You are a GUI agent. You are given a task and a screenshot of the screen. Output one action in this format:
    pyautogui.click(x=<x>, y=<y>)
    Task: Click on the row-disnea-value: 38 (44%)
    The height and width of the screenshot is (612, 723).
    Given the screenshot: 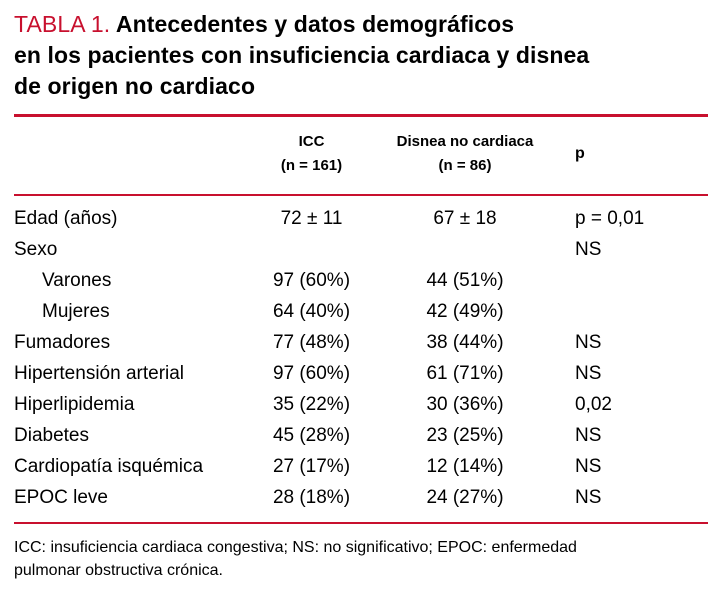 What is the action you would take?
    pyautogui.click(x=465, y=342)
    